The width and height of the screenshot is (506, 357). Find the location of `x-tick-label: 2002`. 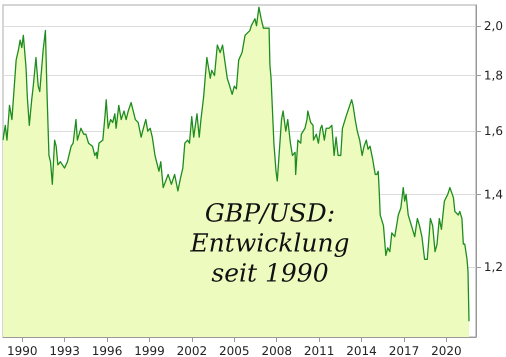

x-tick-label: 2002 is located at coordinates (192, 350).